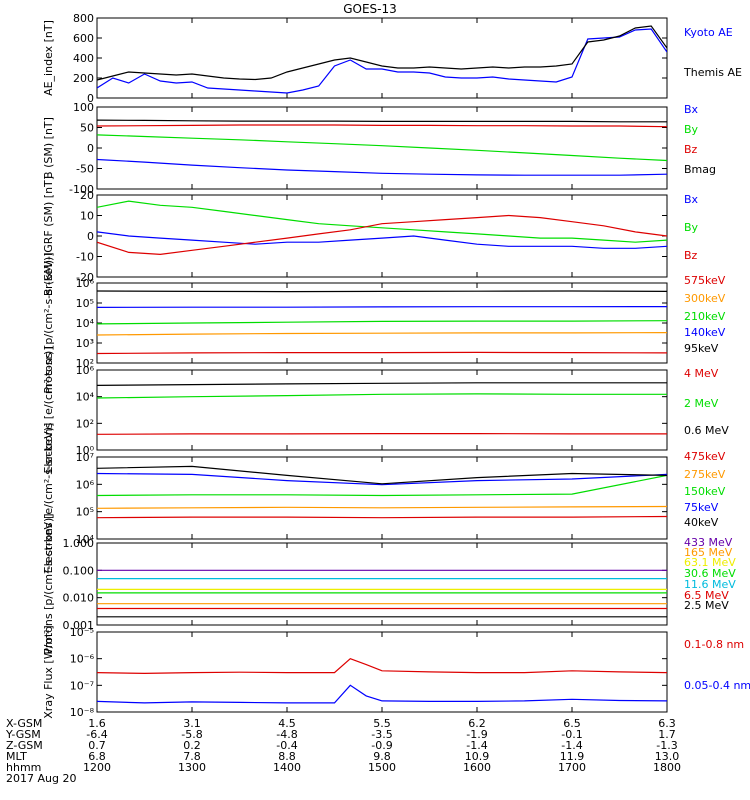 Image resolution: width=750 pixels, height=800 pixels. What do you see at coordinates (85, 169) in the screenshot?
I see `y-tick-label: -50` at bounding box center [85, 169].